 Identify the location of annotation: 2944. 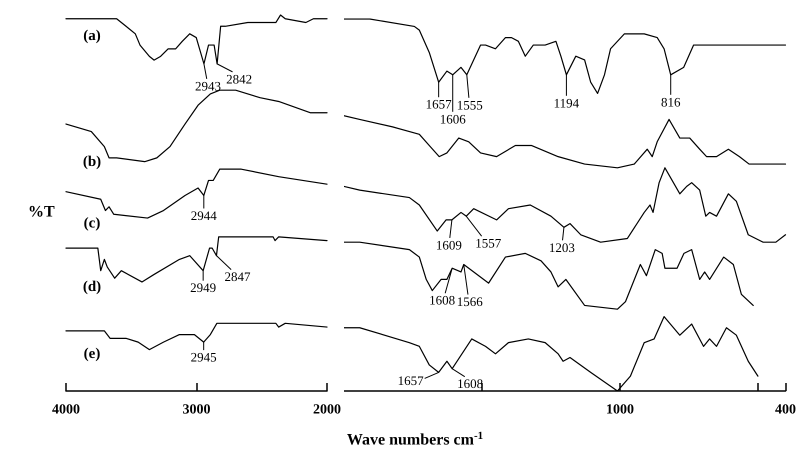
(204, 215).